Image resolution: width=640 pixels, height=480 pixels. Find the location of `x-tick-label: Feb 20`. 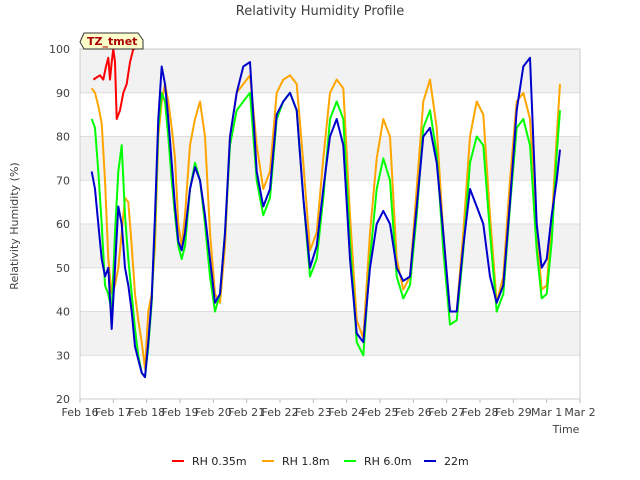

x-tick-label: Feb 20 is located at coordinates (213, 412).